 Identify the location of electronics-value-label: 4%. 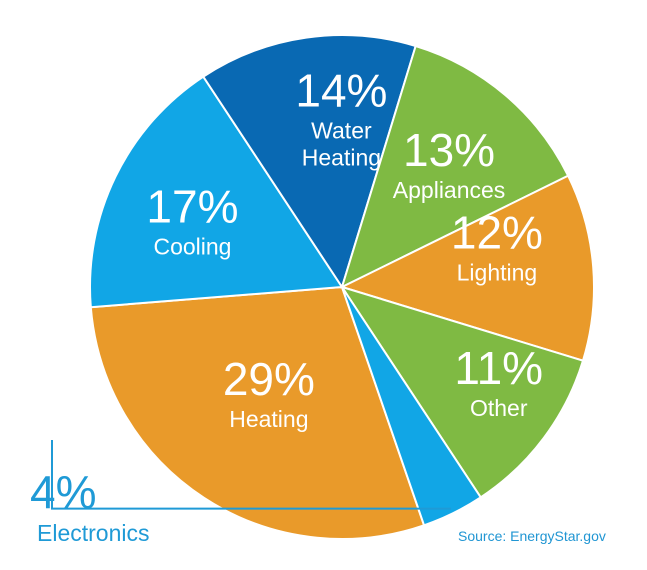
(63, 492).